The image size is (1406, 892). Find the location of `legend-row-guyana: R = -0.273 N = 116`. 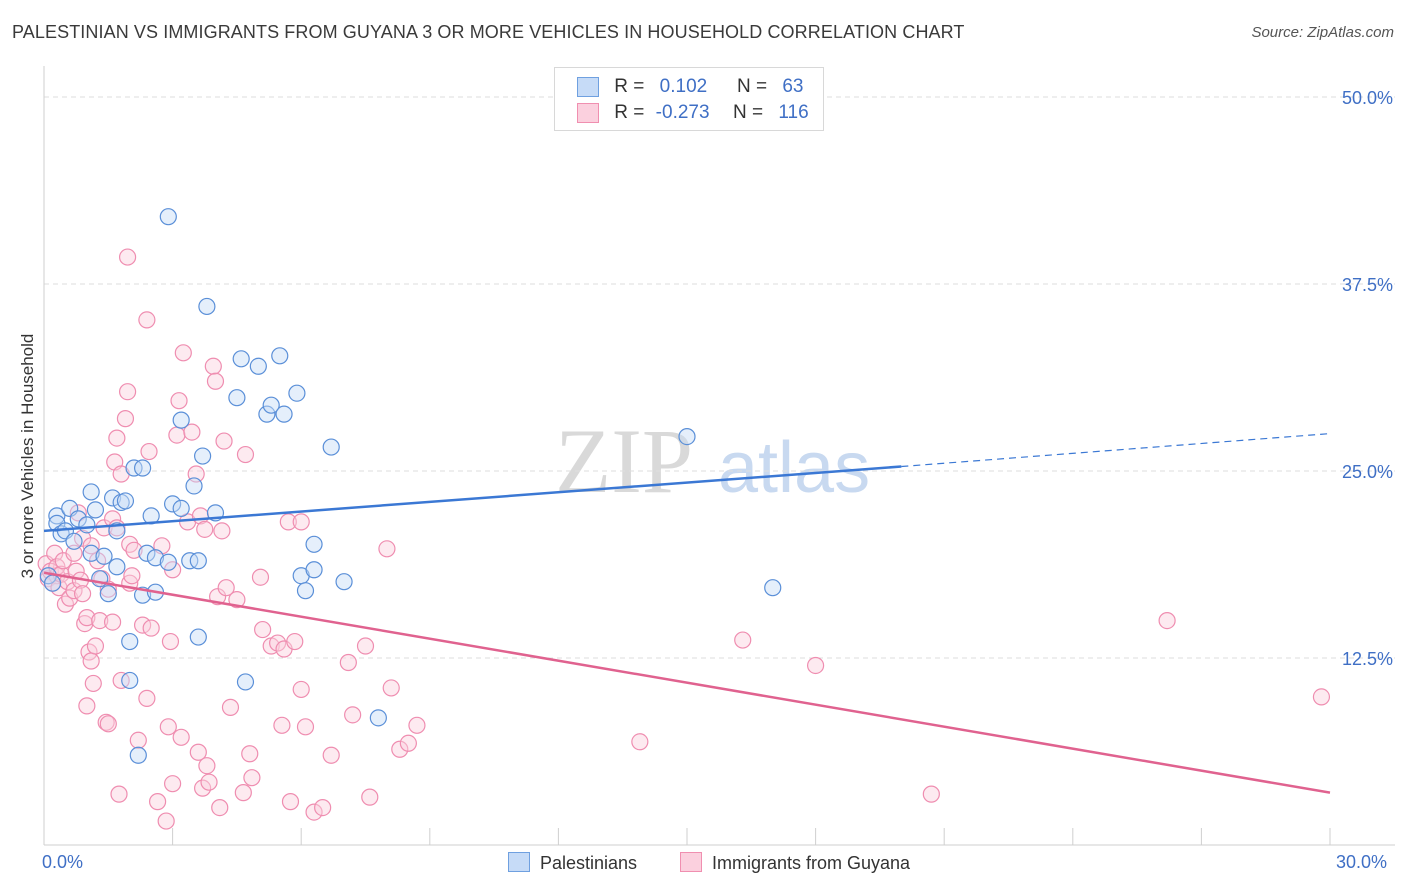

legend-row-guyana: R = -0.273 N = 116 is located at coordinates (693, 114).